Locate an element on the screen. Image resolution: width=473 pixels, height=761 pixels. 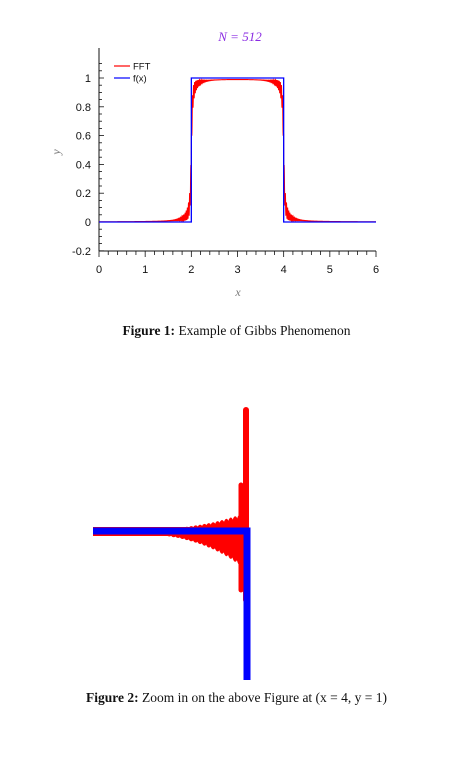
y-tick-label: 0 is located at coordinates (88, 223).